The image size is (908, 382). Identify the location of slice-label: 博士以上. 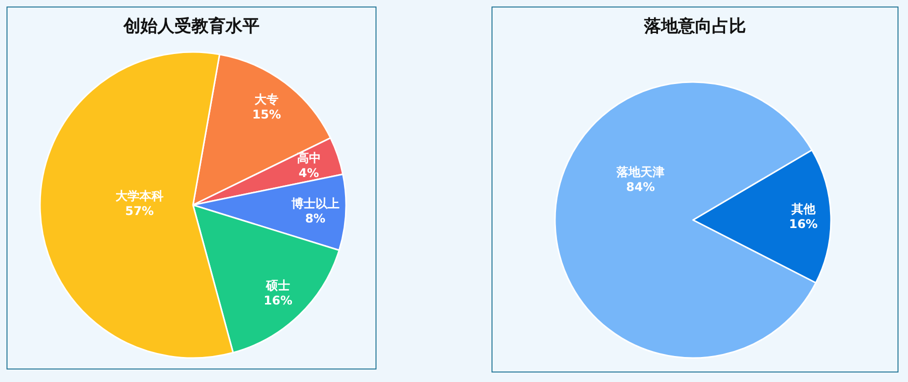
(315, 203).